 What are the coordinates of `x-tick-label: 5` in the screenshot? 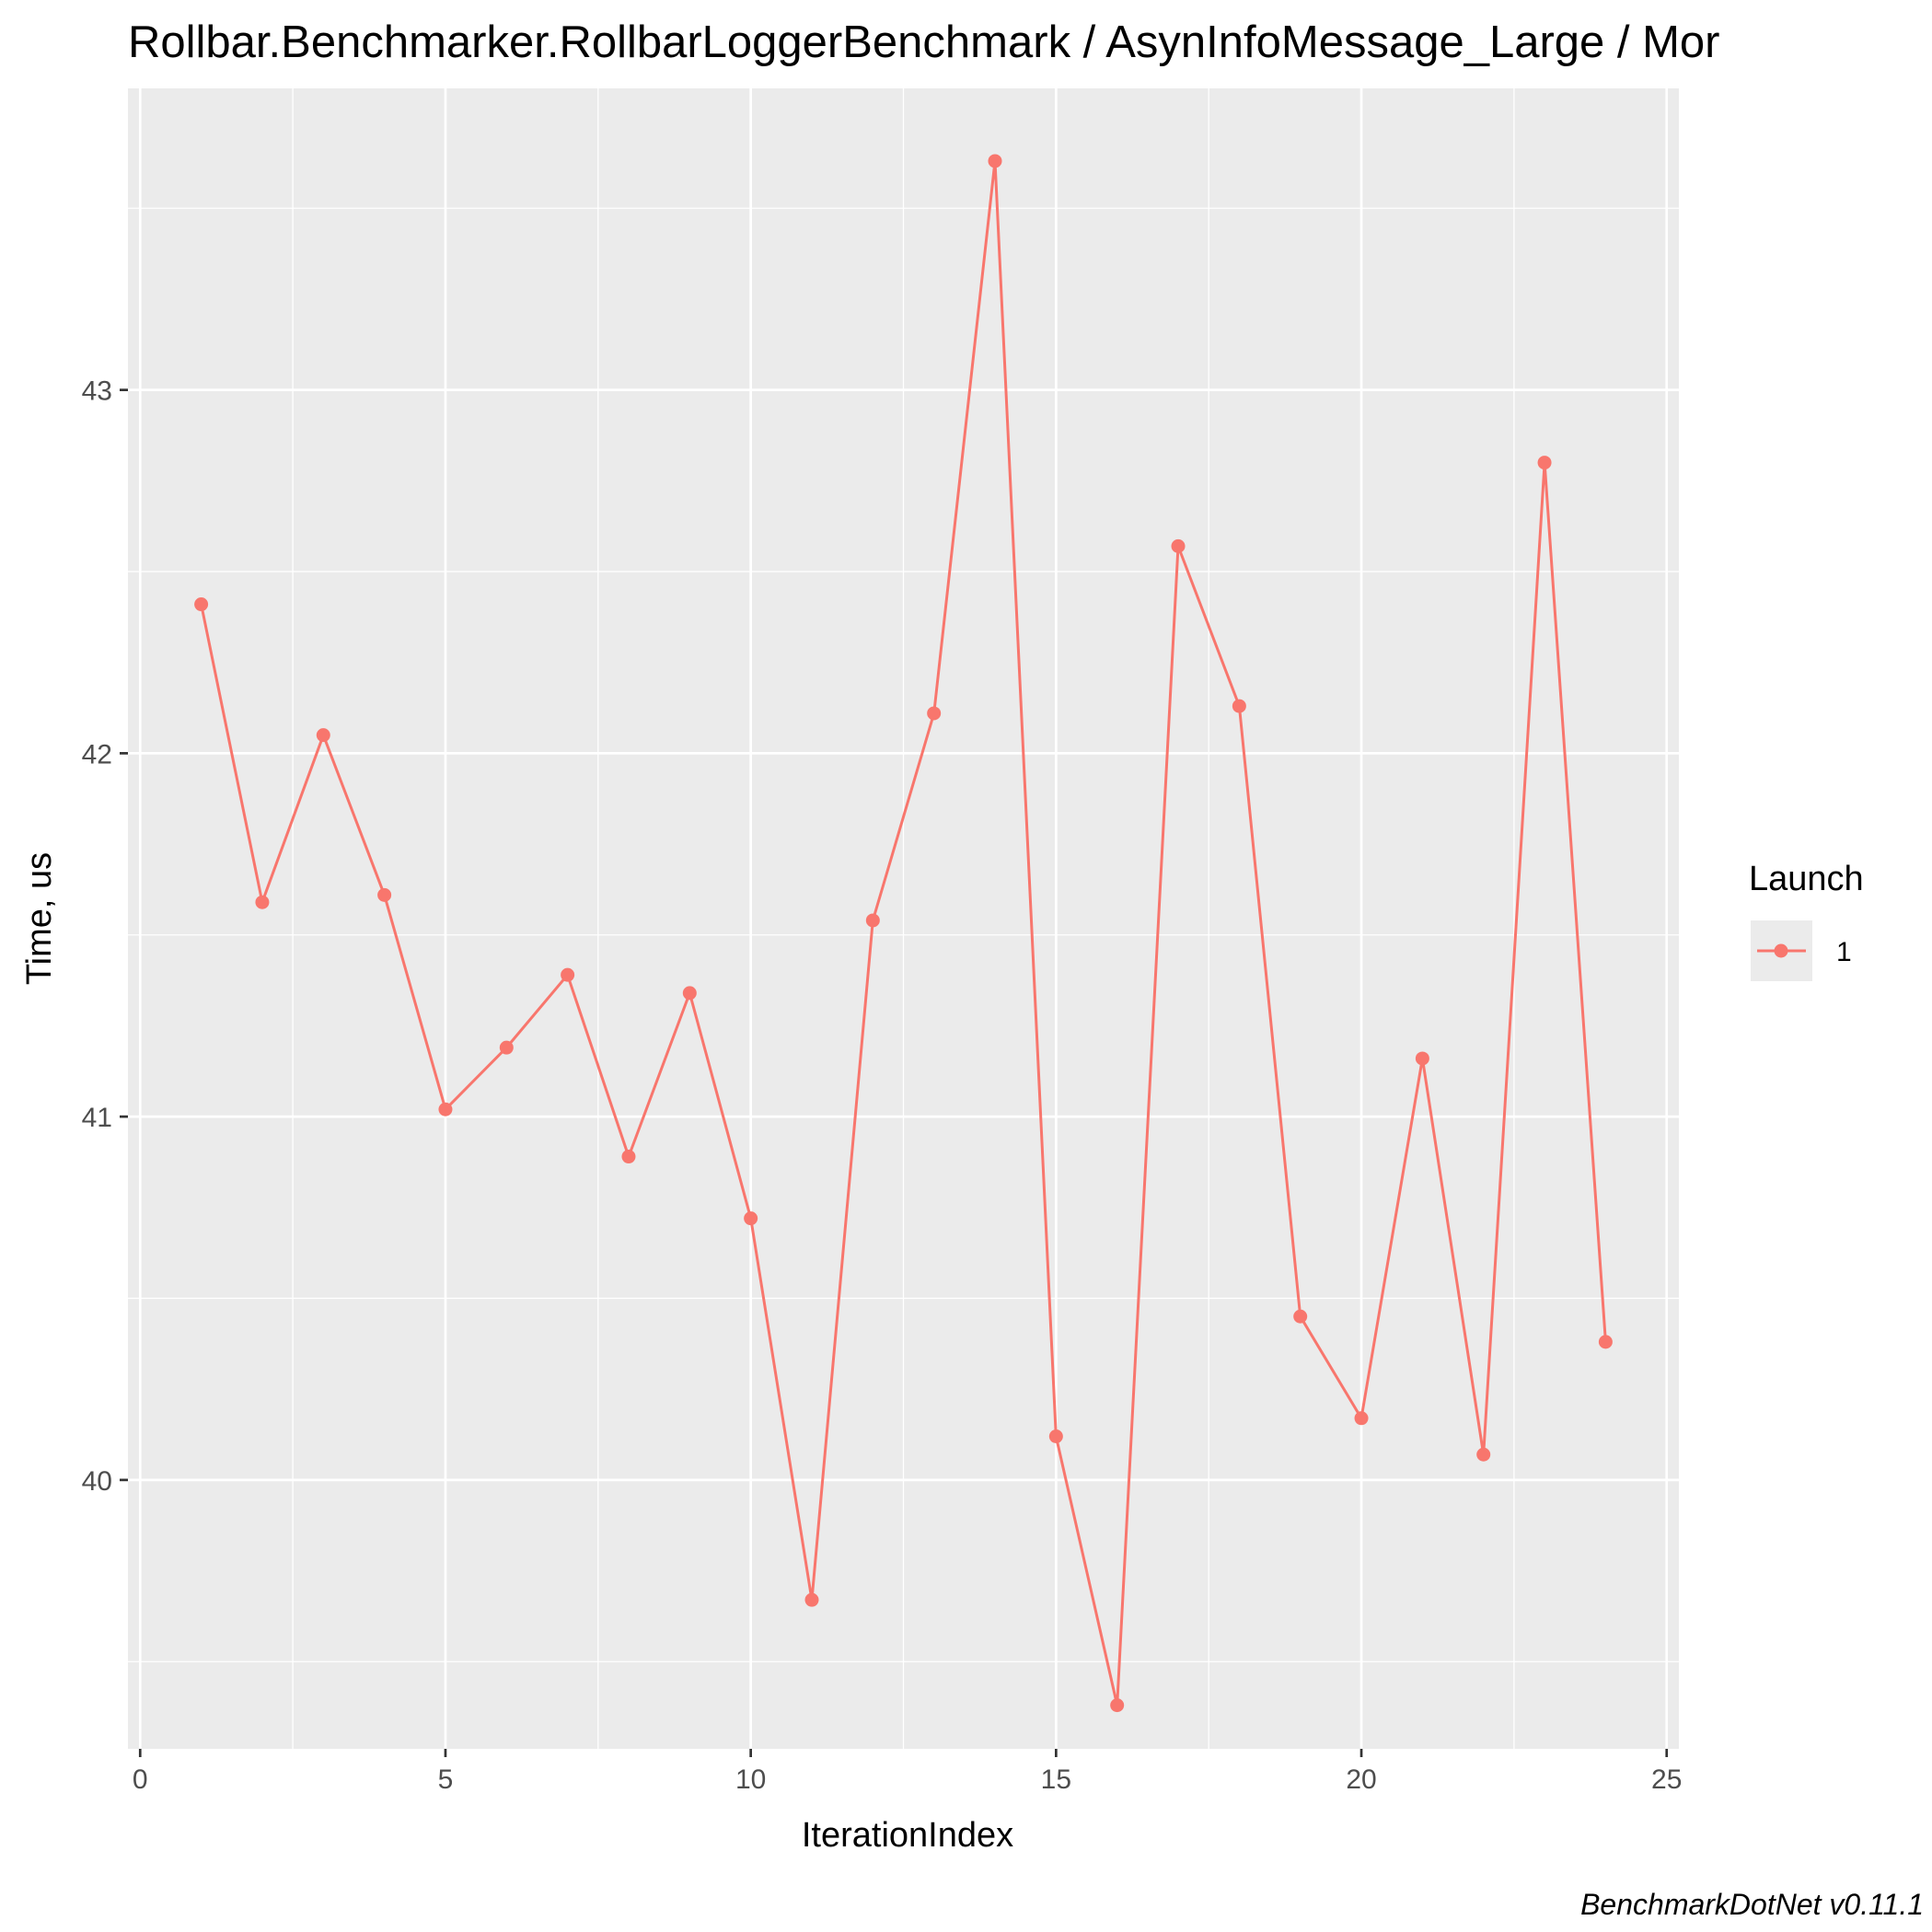 It's located at (446, 1780).